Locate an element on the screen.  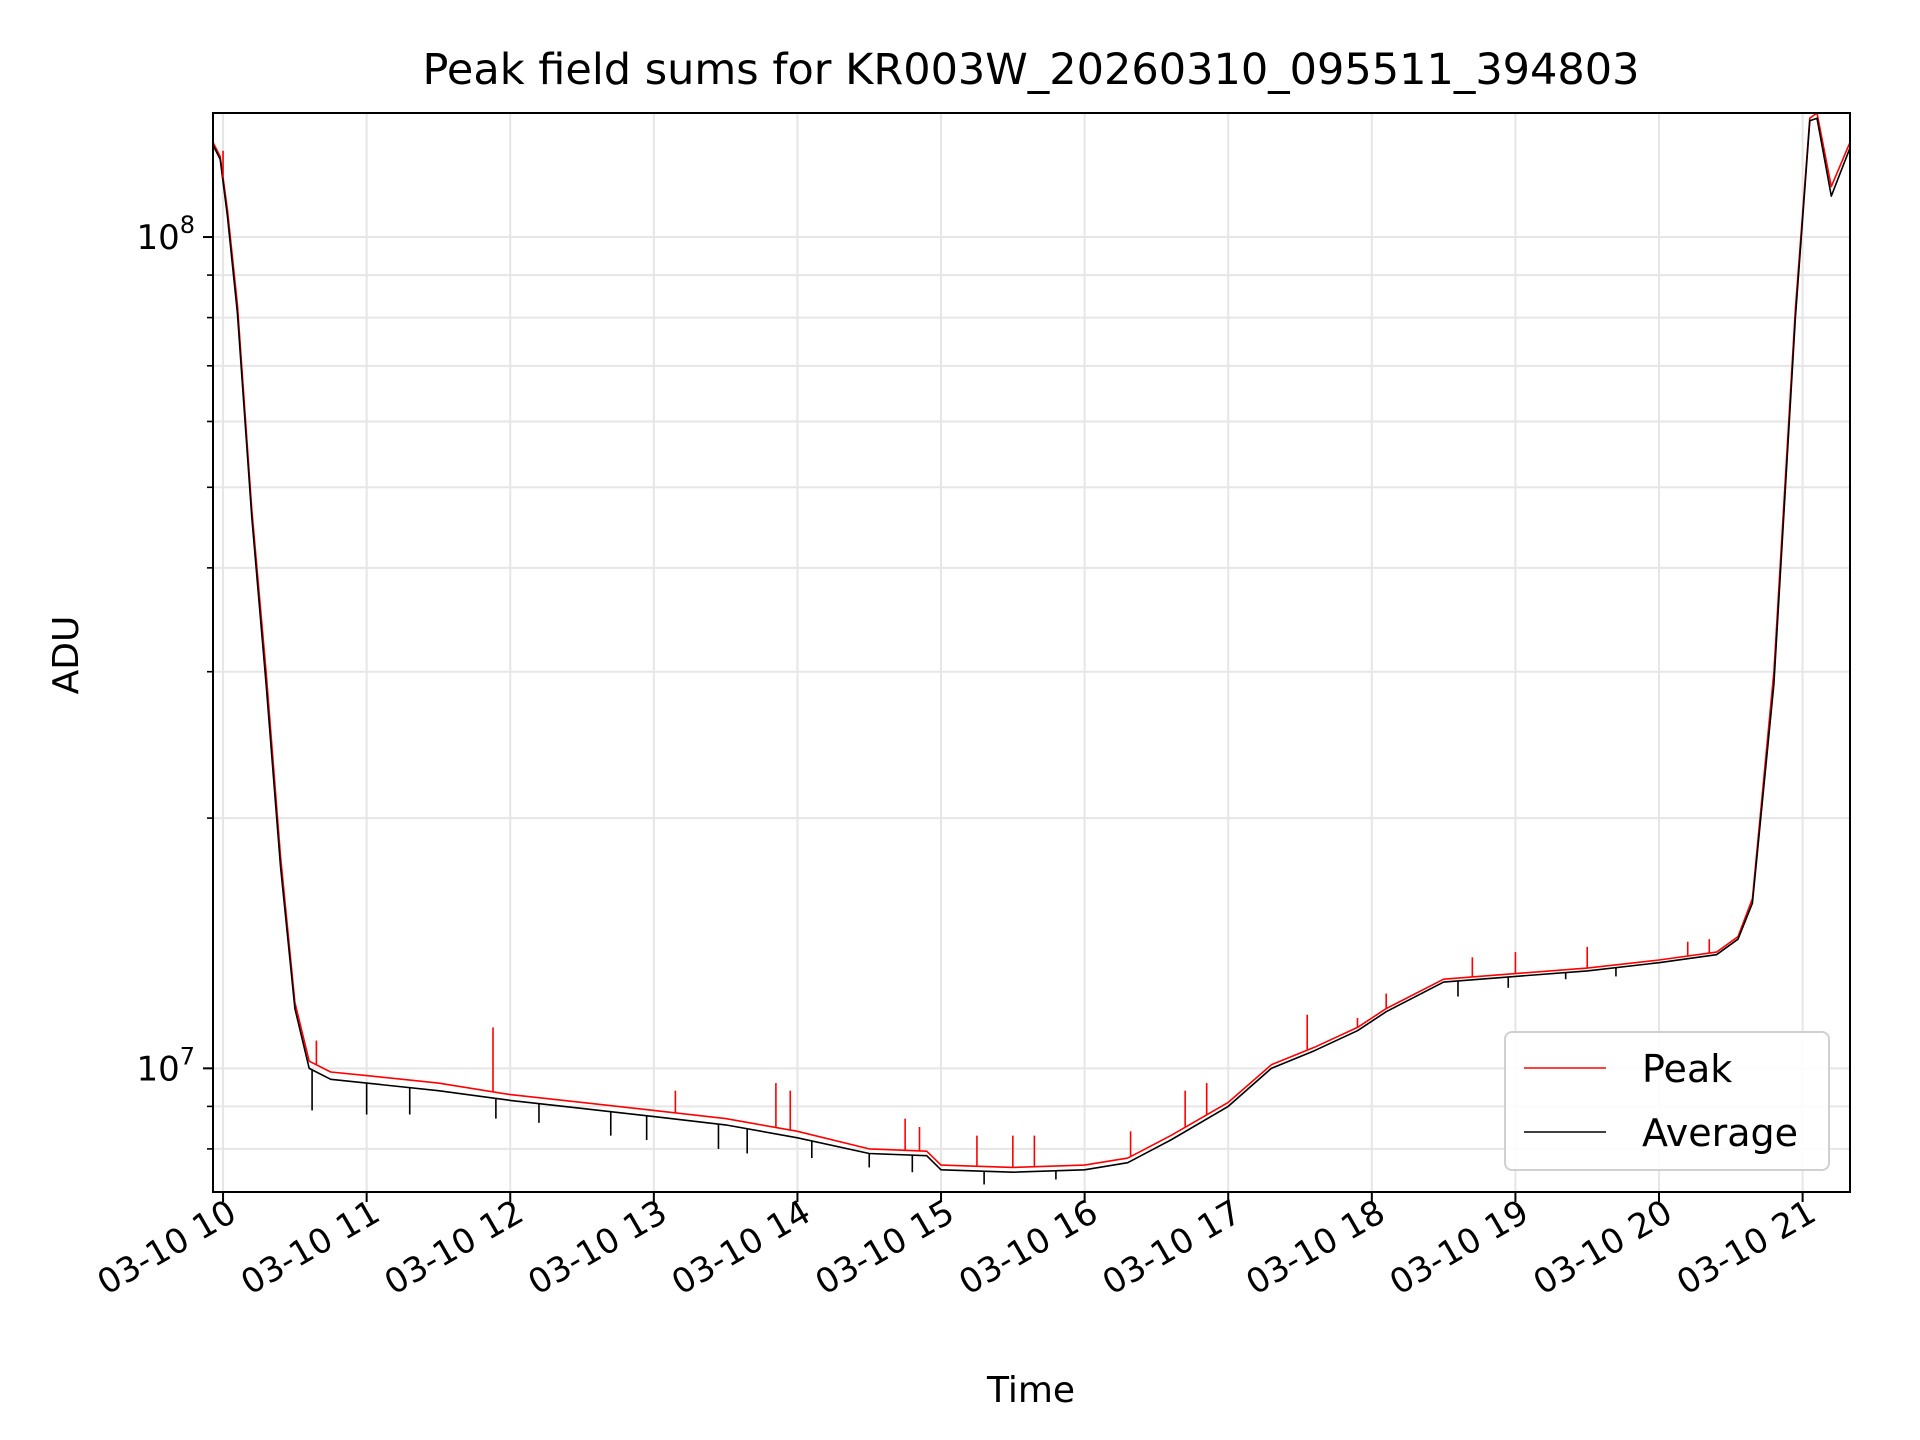
x-axis-label: Time is located at coordinates (1030, 1390).